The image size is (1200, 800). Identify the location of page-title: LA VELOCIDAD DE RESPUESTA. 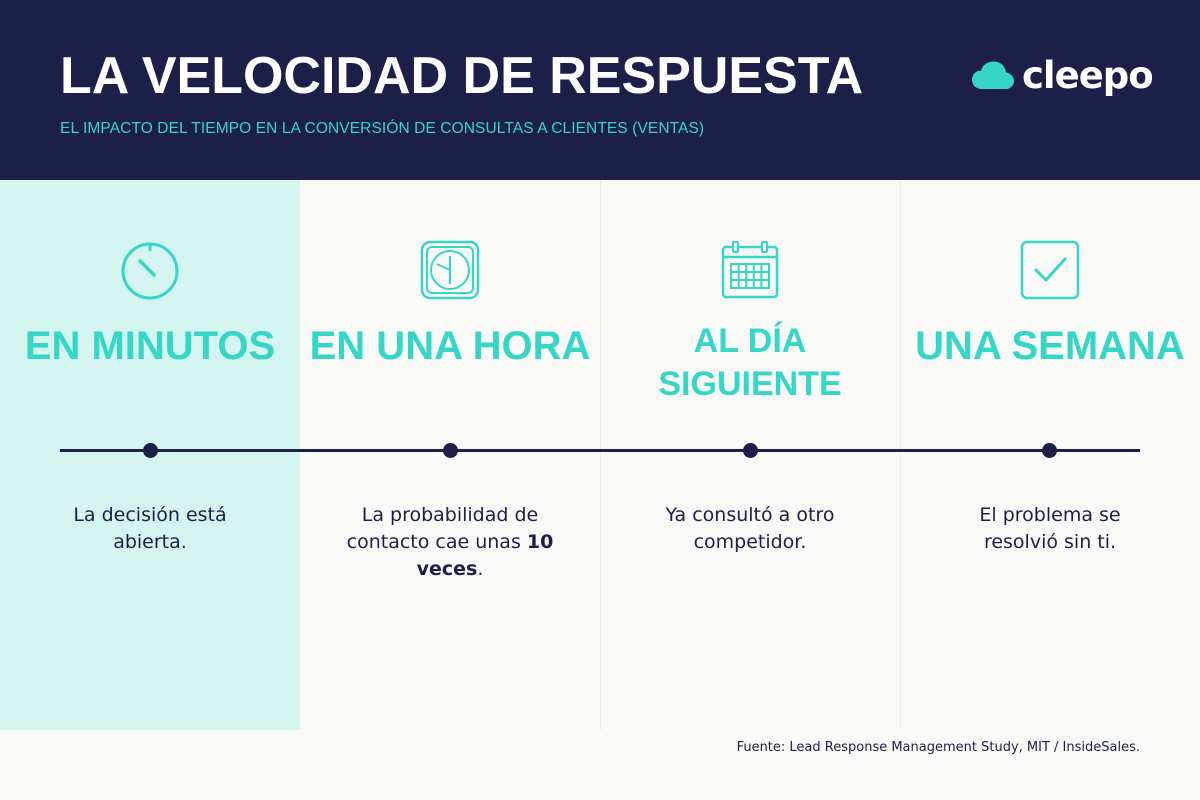
(462, 76).